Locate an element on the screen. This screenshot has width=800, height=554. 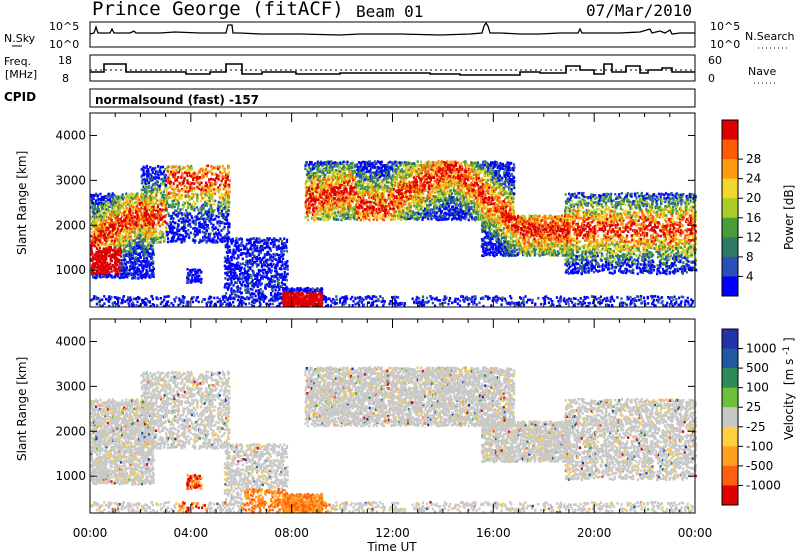
nsky-trace is located at coordinates (392, 29).